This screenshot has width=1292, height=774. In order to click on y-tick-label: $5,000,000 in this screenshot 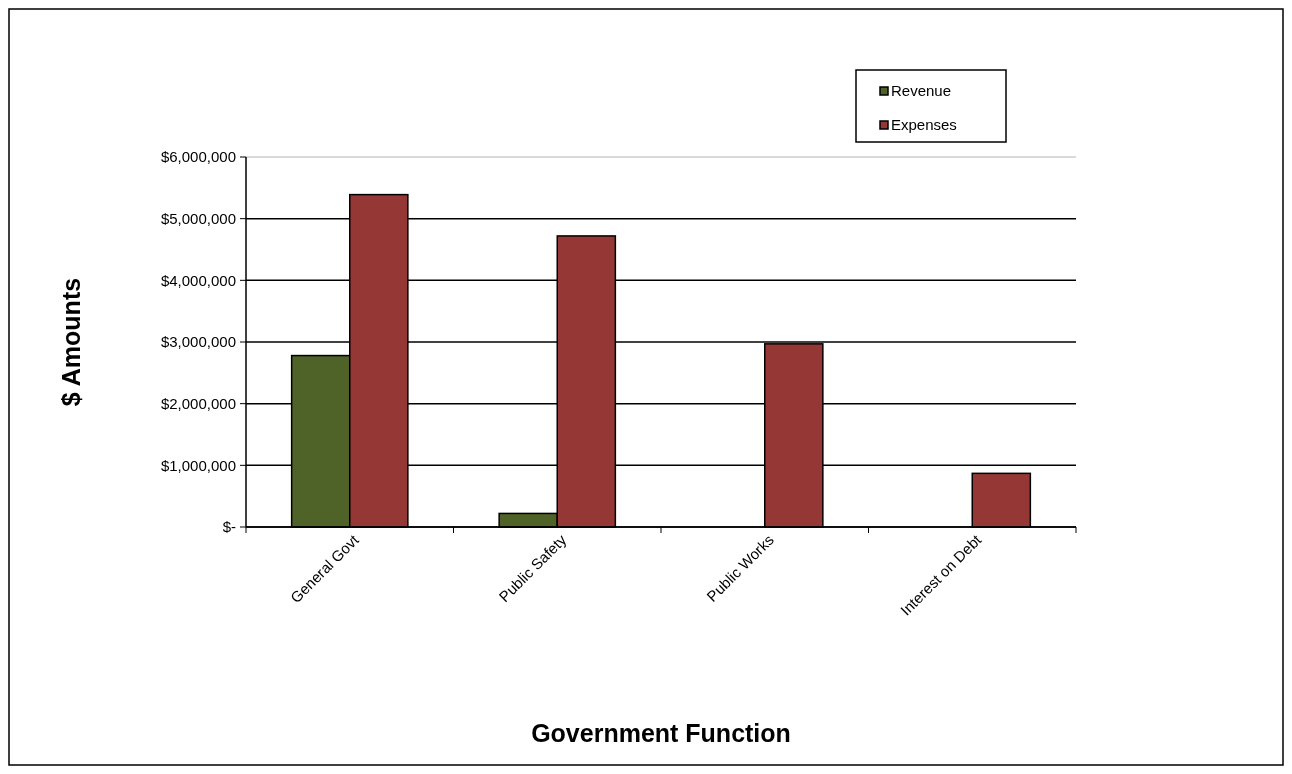, I will do `click(198, 218)`.